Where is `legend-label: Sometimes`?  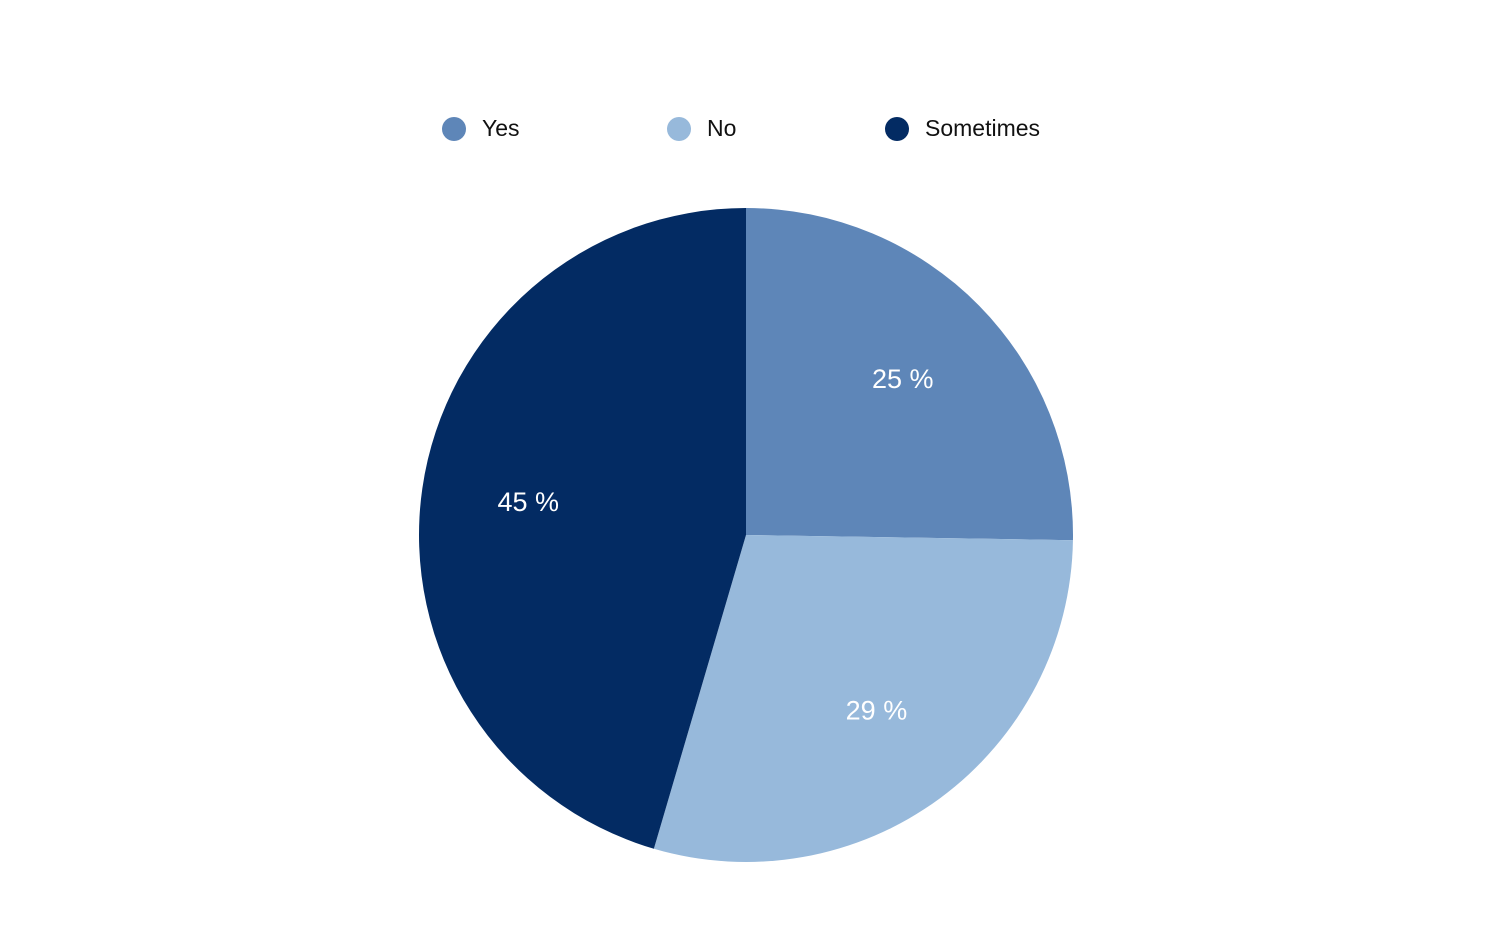 legend-label: Sometimes is located at coordinates (982, 128).